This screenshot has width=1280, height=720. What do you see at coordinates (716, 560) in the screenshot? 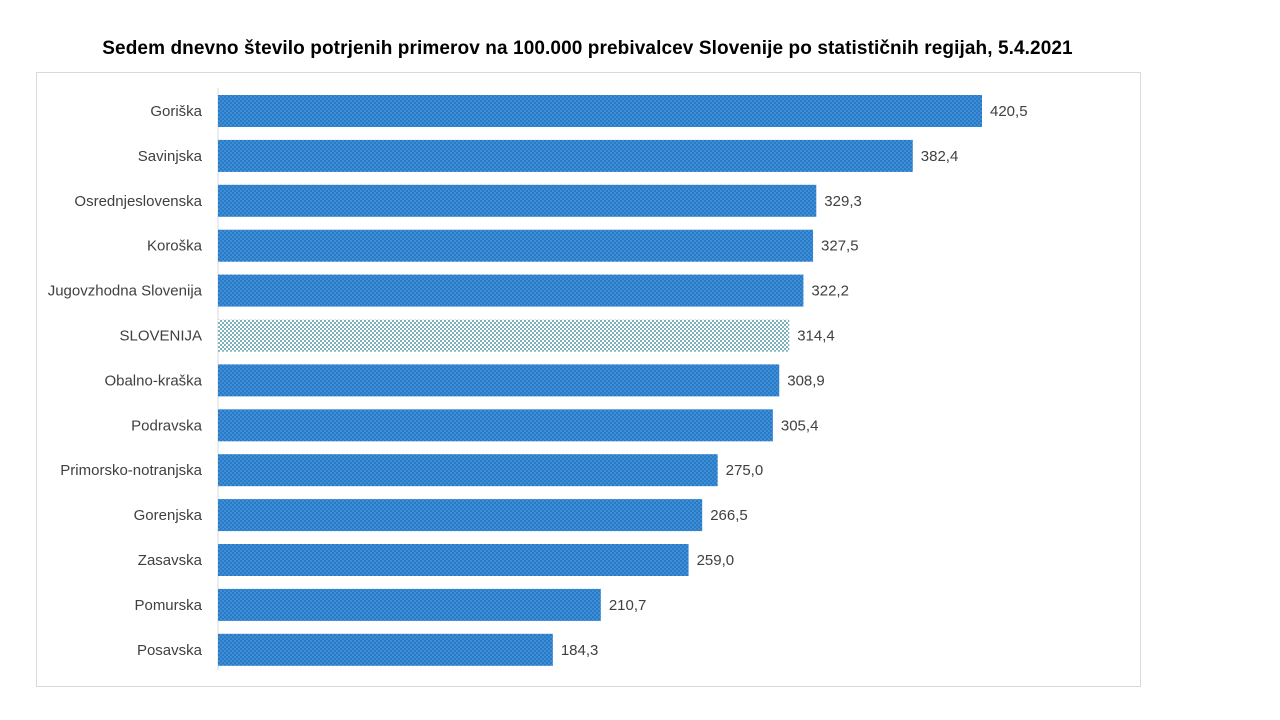
I see `value-label: 259,0` at bounding box center [716, 560].